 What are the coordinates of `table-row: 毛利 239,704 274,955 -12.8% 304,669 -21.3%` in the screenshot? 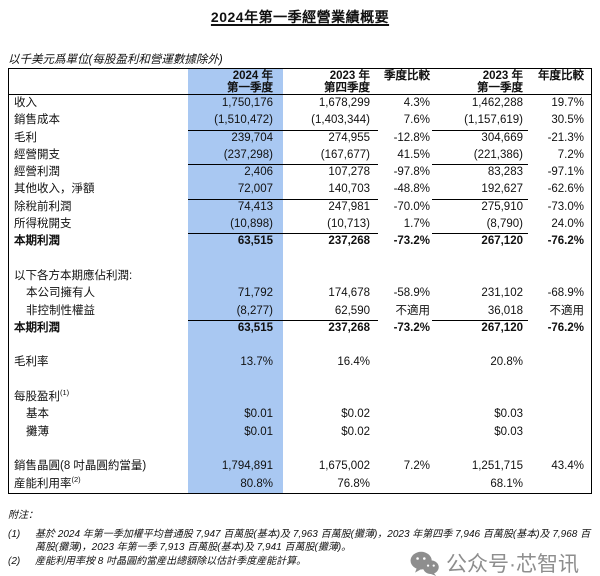 It's located at (300, 138).